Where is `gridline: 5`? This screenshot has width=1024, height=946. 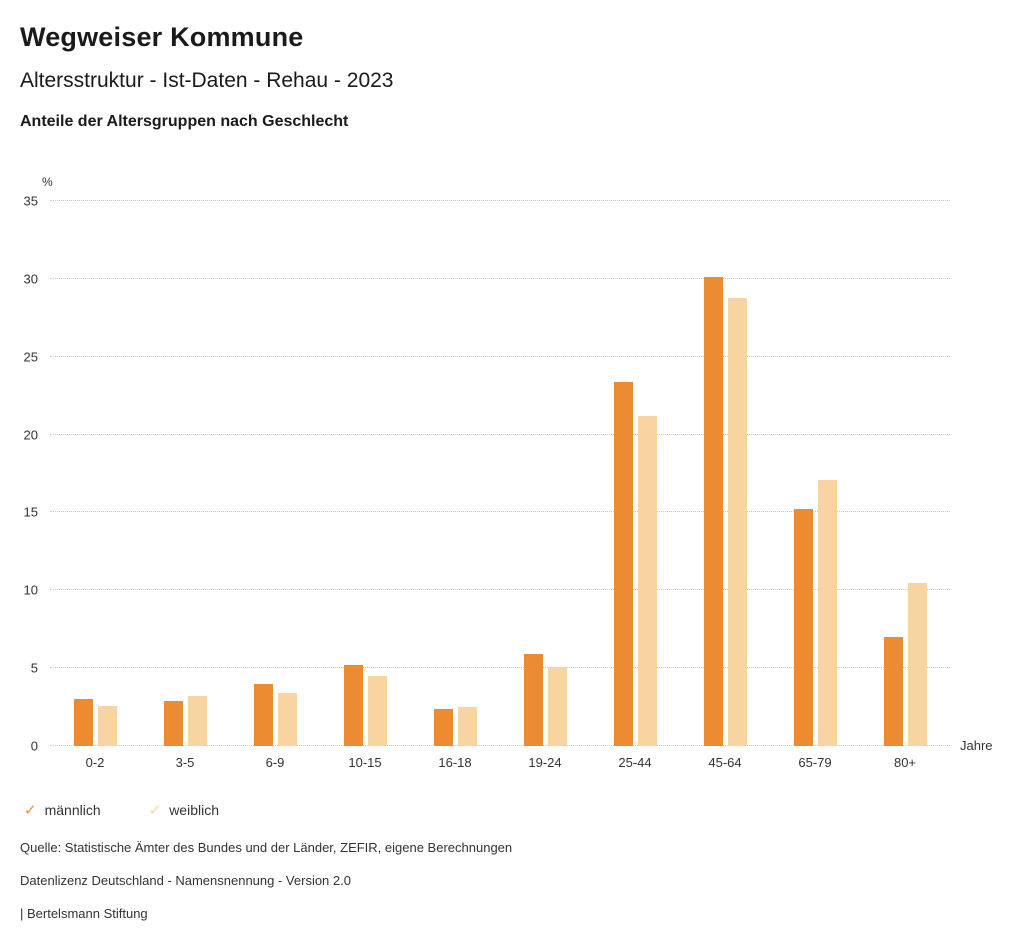
gridline: 5 is located at coordinates (490, 668).